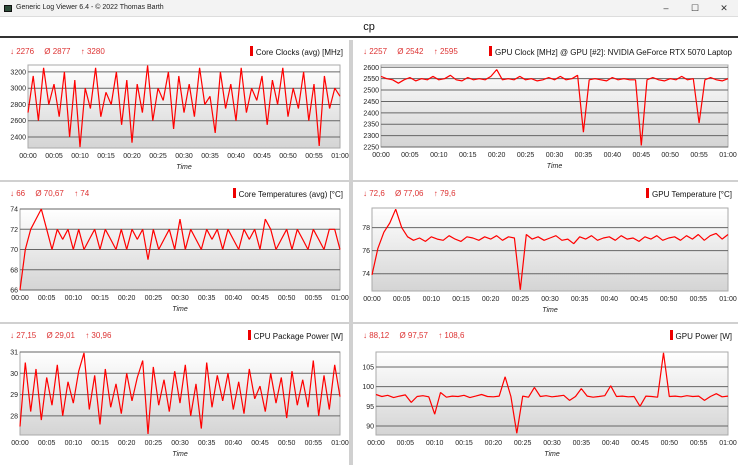  What do you see at coordinates (376, 335) in the screenshot?
I see `stat-min: ↓ 88,12` at bounding box center [376, 335].